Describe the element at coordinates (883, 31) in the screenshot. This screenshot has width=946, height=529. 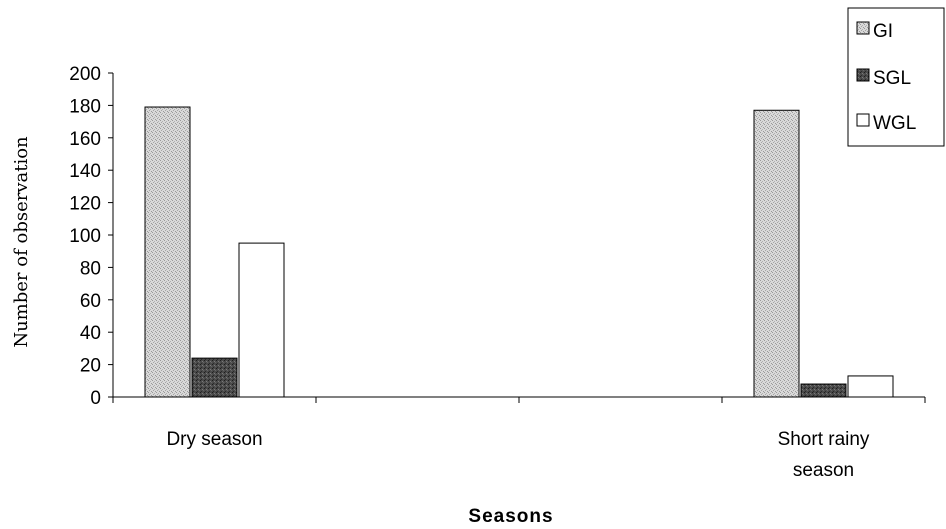
I see `legend-label-gi: GI` at that location.